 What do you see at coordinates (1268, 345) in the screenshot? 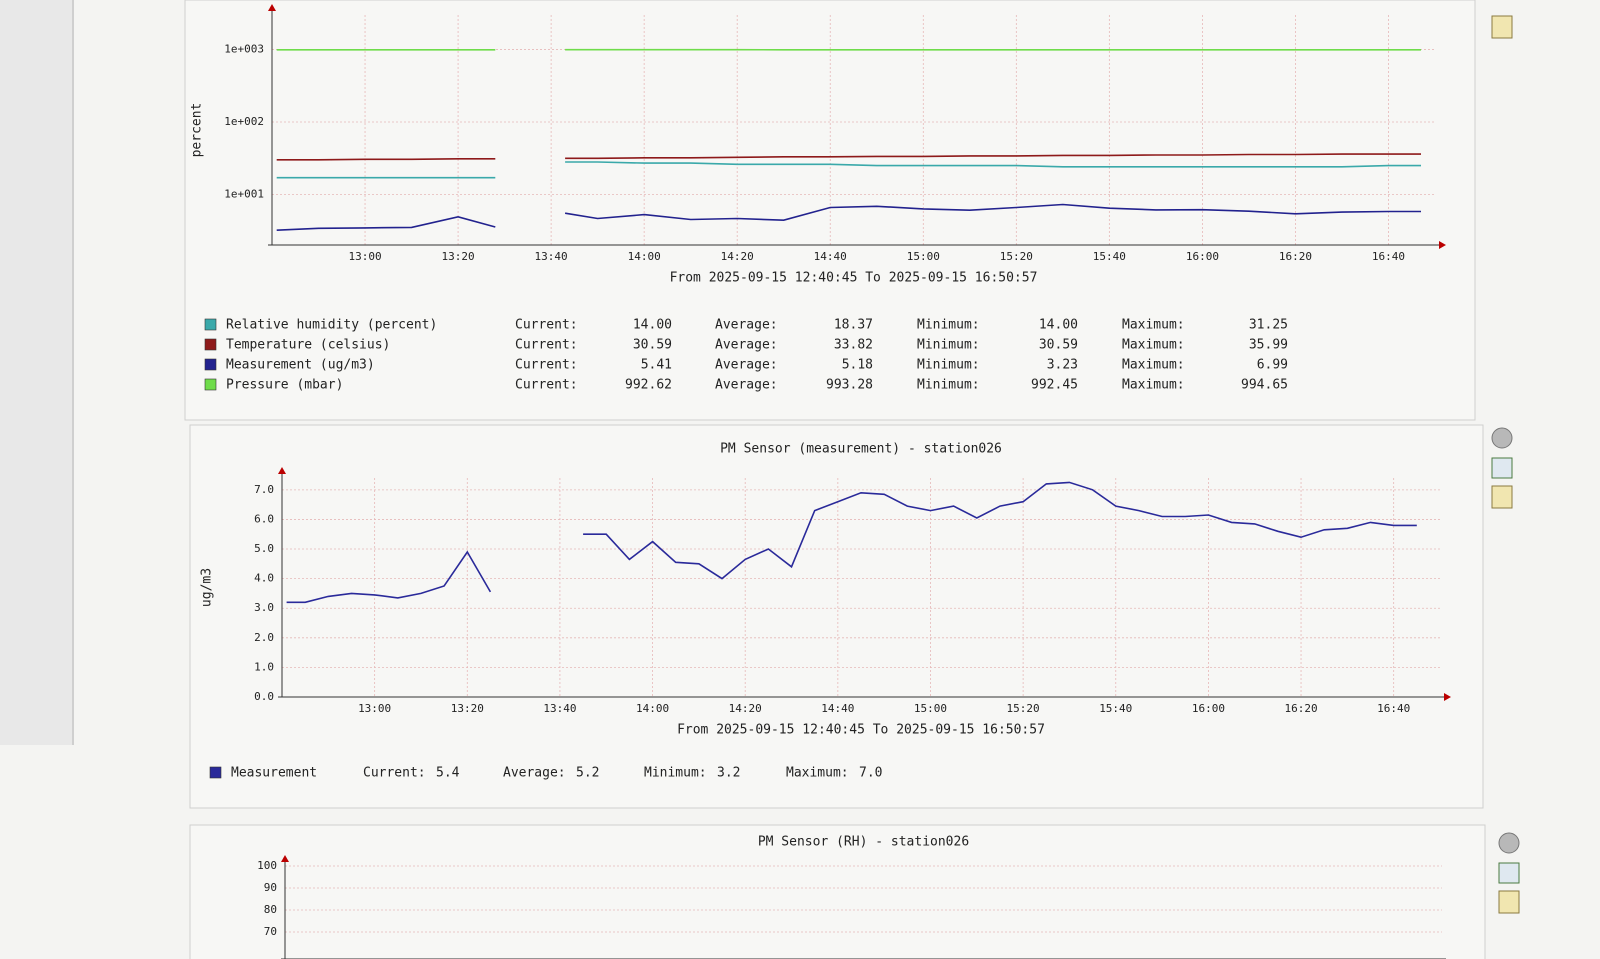
I see `stat-value: 35.99` at bounding box center [1268, 345].